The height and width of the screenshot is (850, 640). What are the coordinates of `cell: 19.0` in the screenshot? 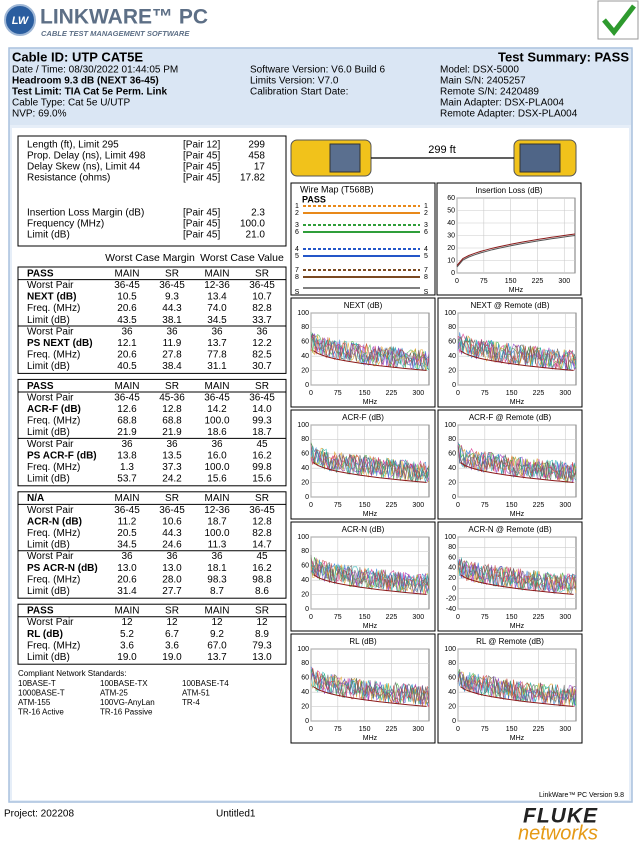 It's located at (172, 657).